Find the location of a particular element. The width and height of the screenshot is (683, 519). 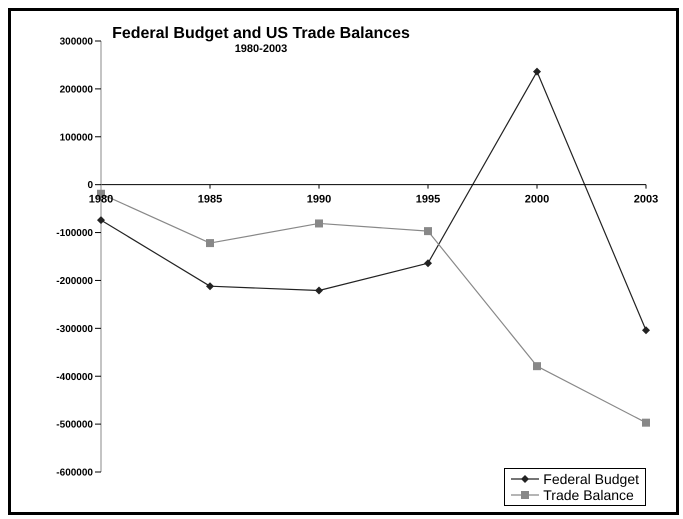

y-tick-label: 100000 is located at coordinates (77, 138).